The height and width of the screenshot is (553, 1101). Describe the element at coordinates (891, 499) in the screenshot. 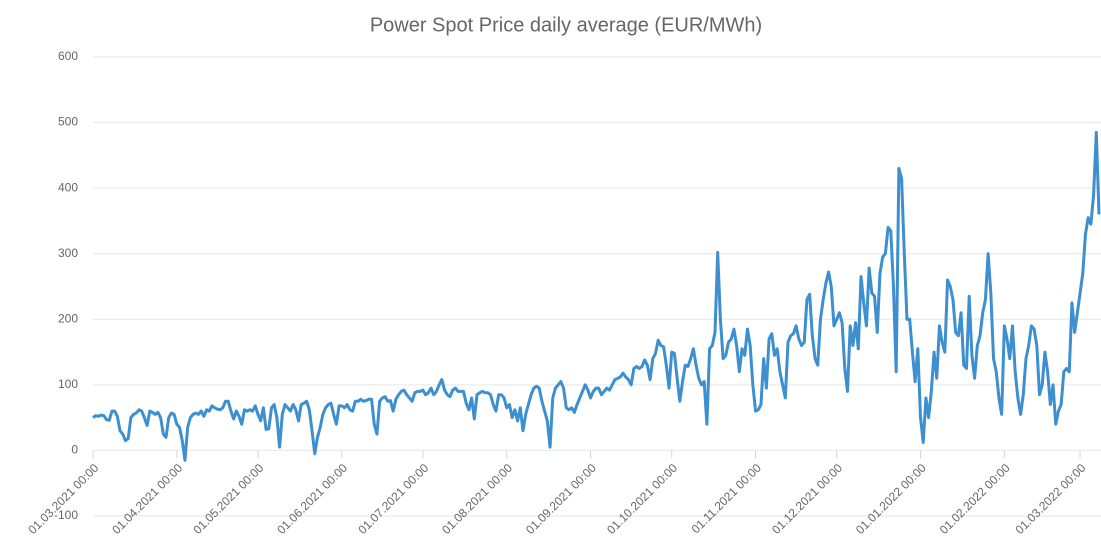

I see `x-tick-label: 01.01.2022 00:00` at that location.